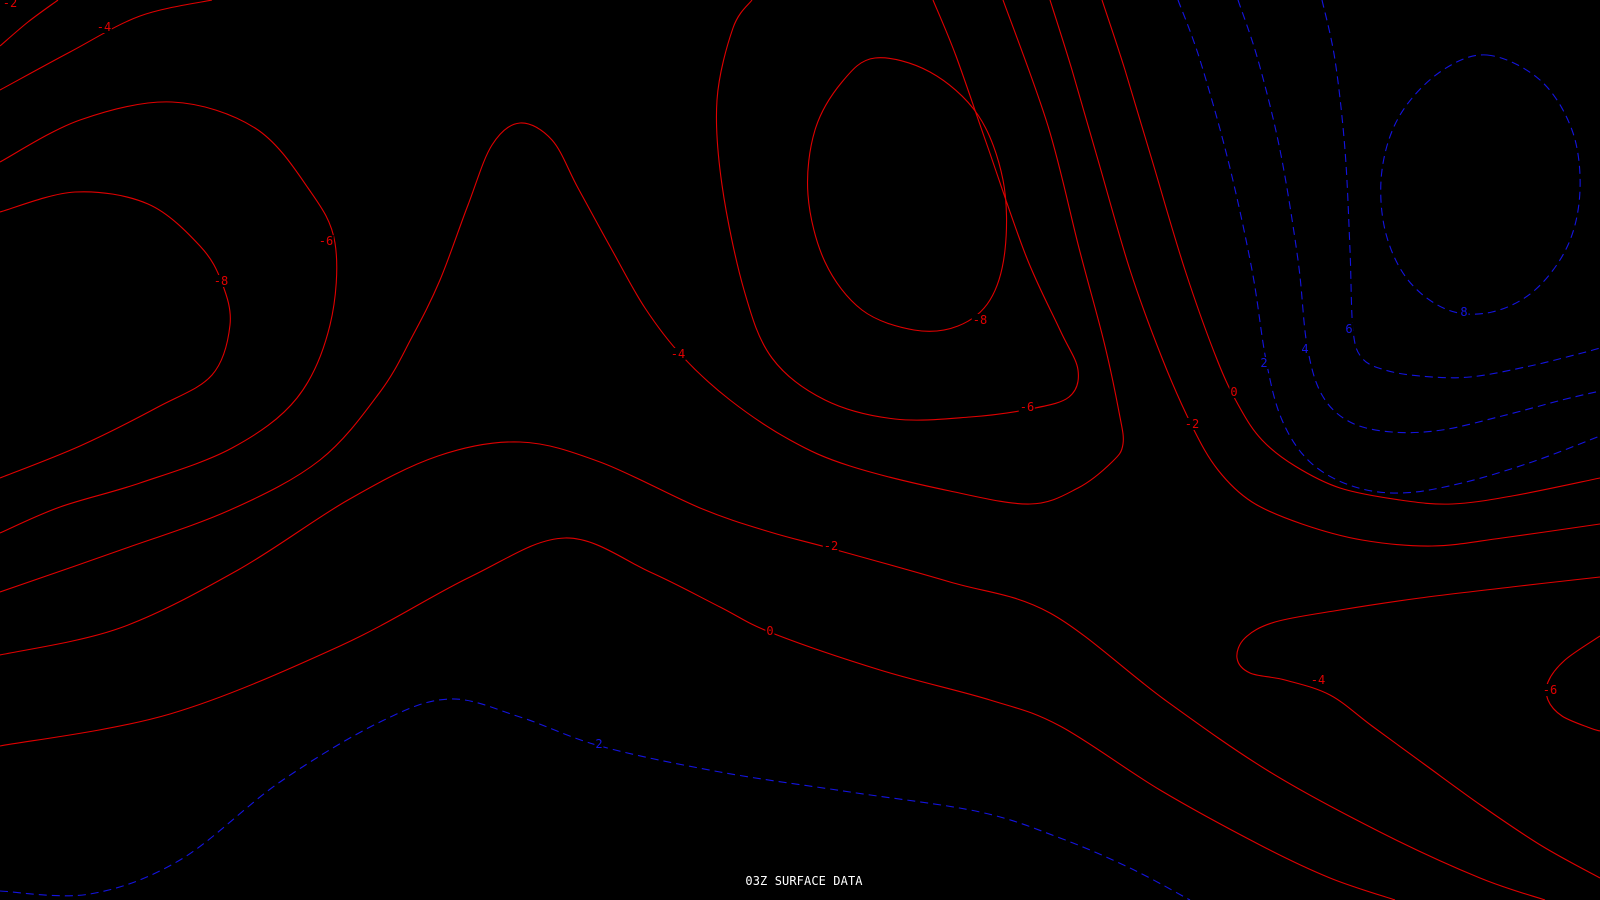  What do you see at coordinates (1349, 329) in the screenshot?
I see `contour-value-label: 6` at bounding box center [1349, 329].